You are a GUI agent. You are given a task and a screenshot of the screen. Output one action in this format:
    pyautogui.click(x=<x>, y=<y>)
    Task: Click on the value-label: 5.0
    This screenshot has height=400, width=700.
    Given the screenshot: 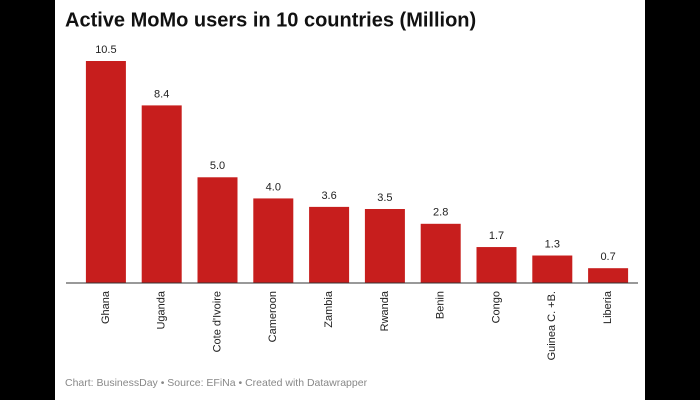 What is the action you would take?
    pyautogui.click(x=217, y=166)
    